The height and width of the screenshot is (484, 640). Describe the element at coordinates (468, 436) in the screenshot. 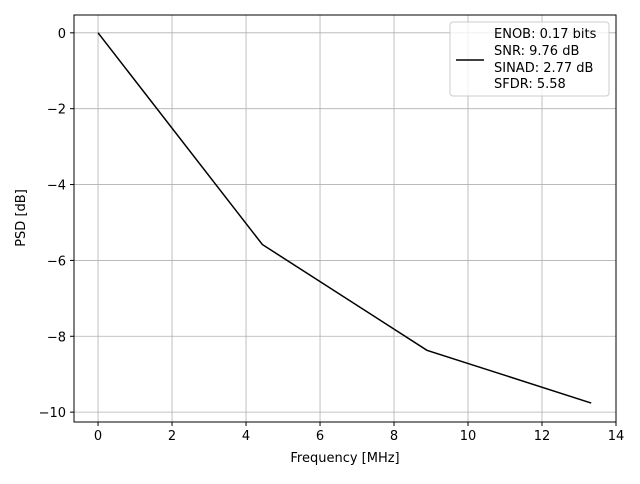

I see `x-tick-label: 10` at that location.